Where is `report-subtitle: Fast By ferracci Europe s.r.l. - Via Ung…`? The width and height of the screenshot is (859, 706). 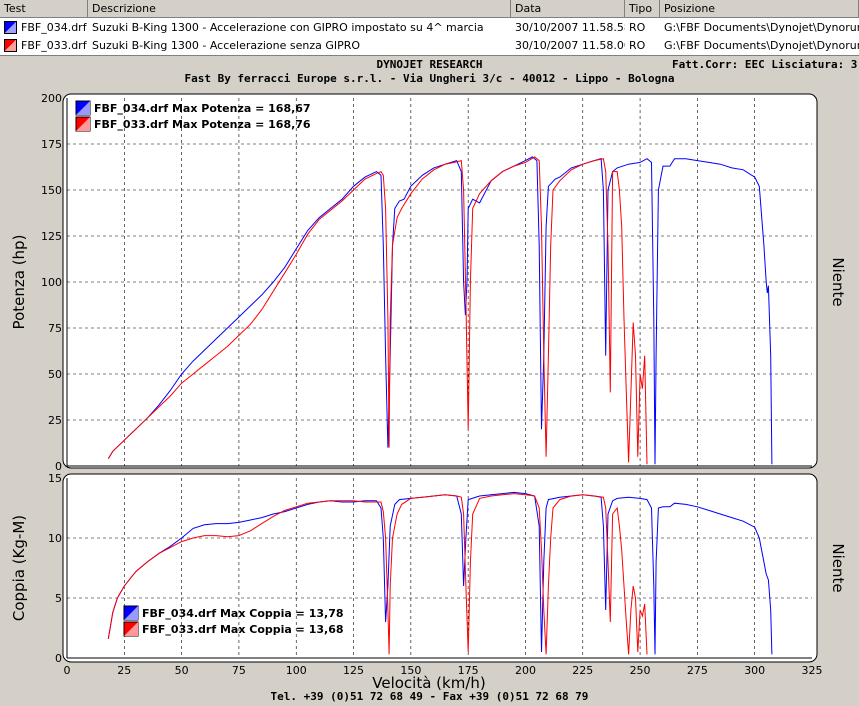
report-subtitle: Fast By ferracci Europe s.r.l. - Via Ung… is located at coordinates (429, 78).